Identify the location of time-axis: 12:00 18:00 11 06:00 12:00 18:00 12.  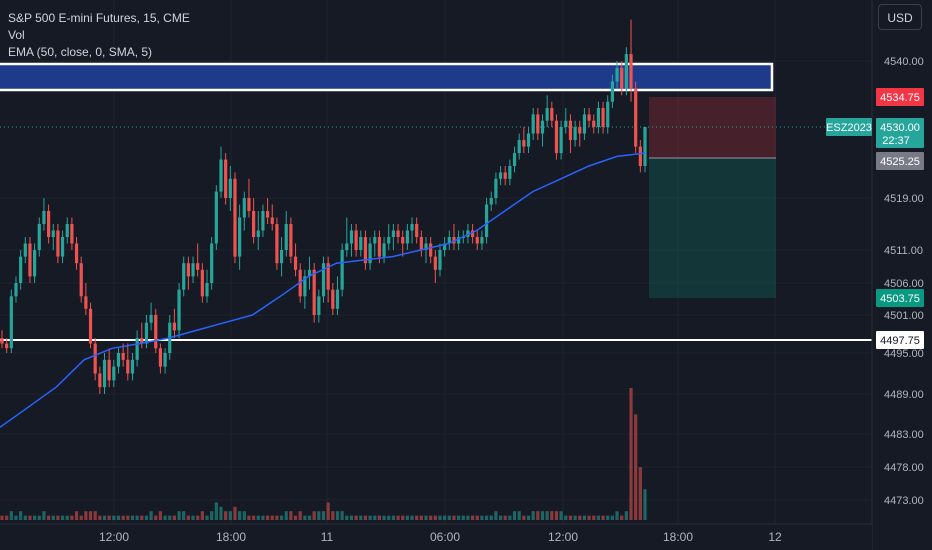
(436, 536).